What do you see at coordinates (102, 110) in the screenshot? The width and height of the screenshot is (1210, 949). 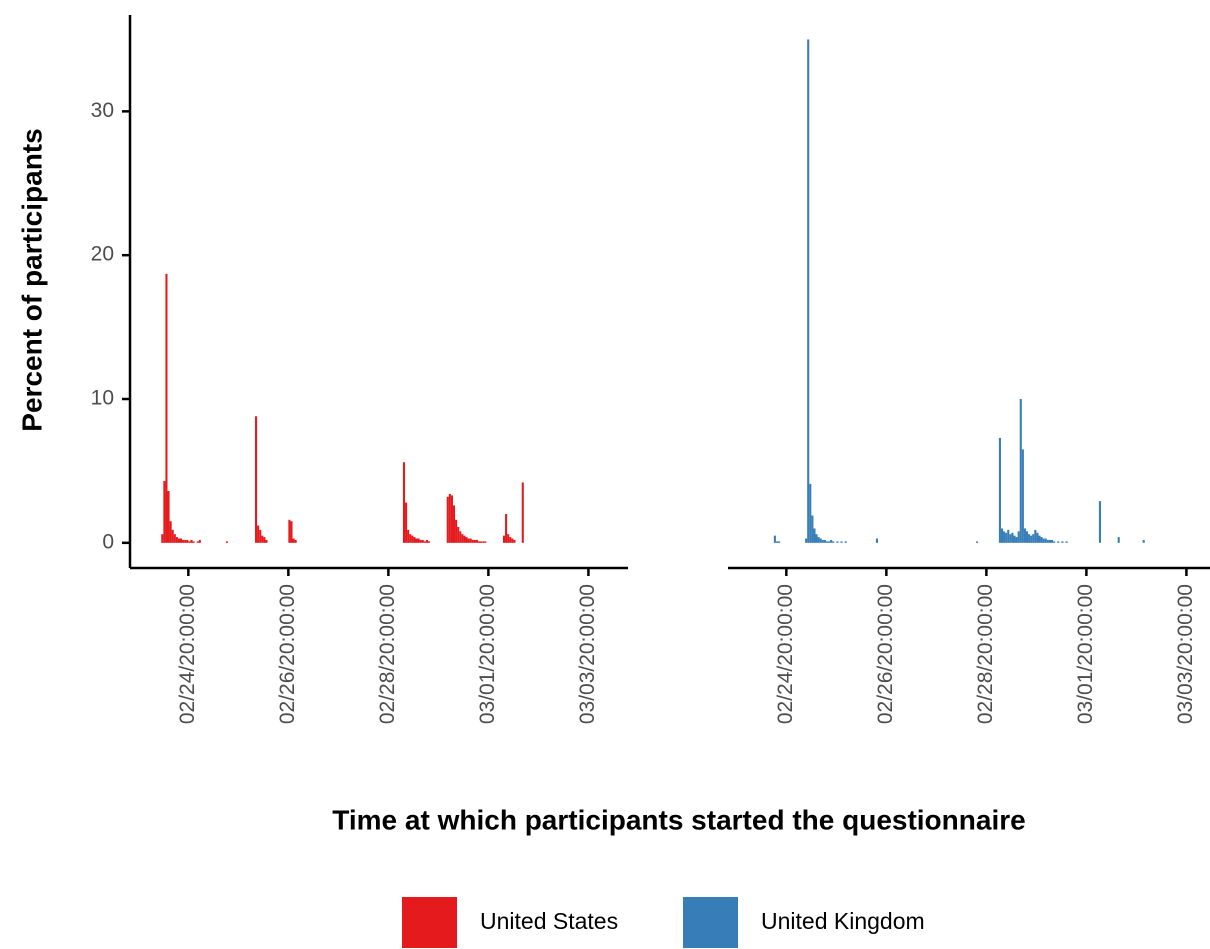 I see `y-tick-label: 30` at bounding box center [102, 110].